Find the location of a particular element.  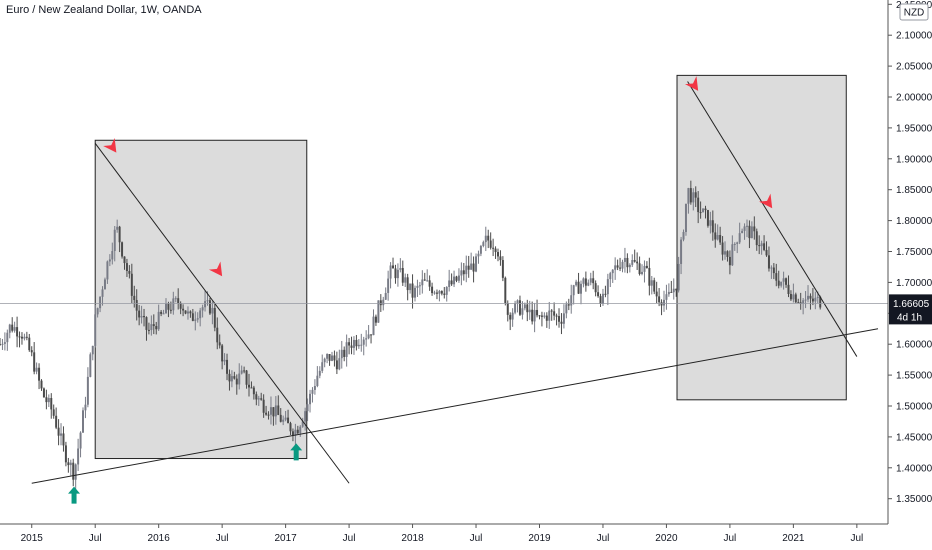

y-tick-label: 1.60000 is located at coordinates (914, 345).